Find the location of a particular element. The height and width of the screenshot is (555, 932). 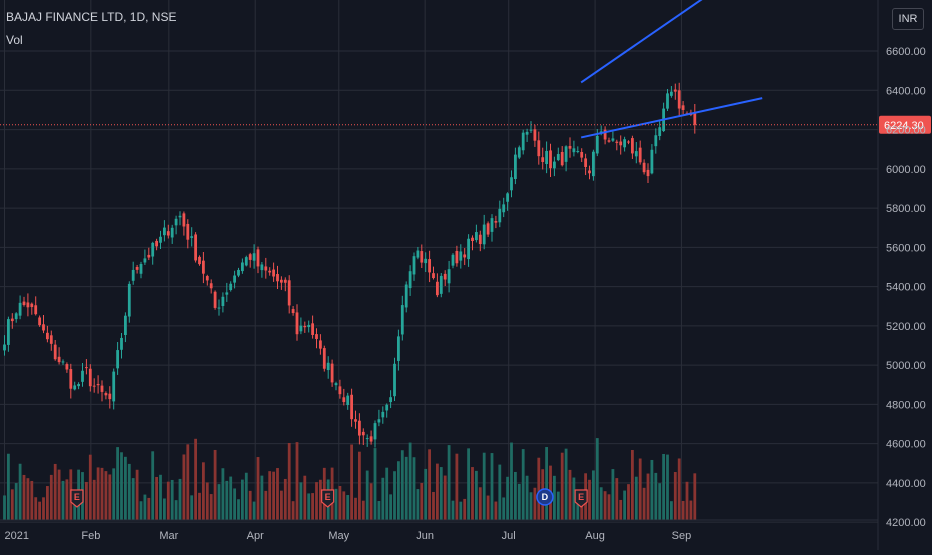

price-tick-label: 6600.00 is located at coordinates (906, 52).